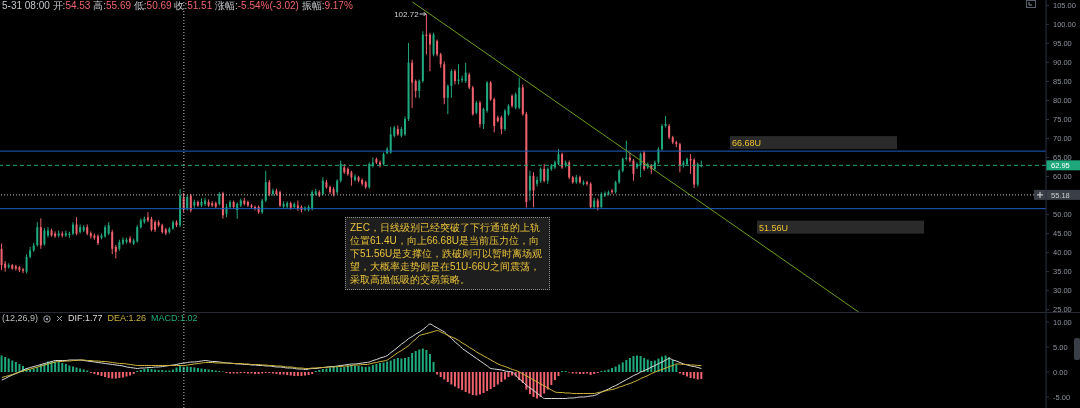 The width and height of the screenshot is (1080, 408). I want to click on ref-line-label: 66.68U, so click(747, 143).